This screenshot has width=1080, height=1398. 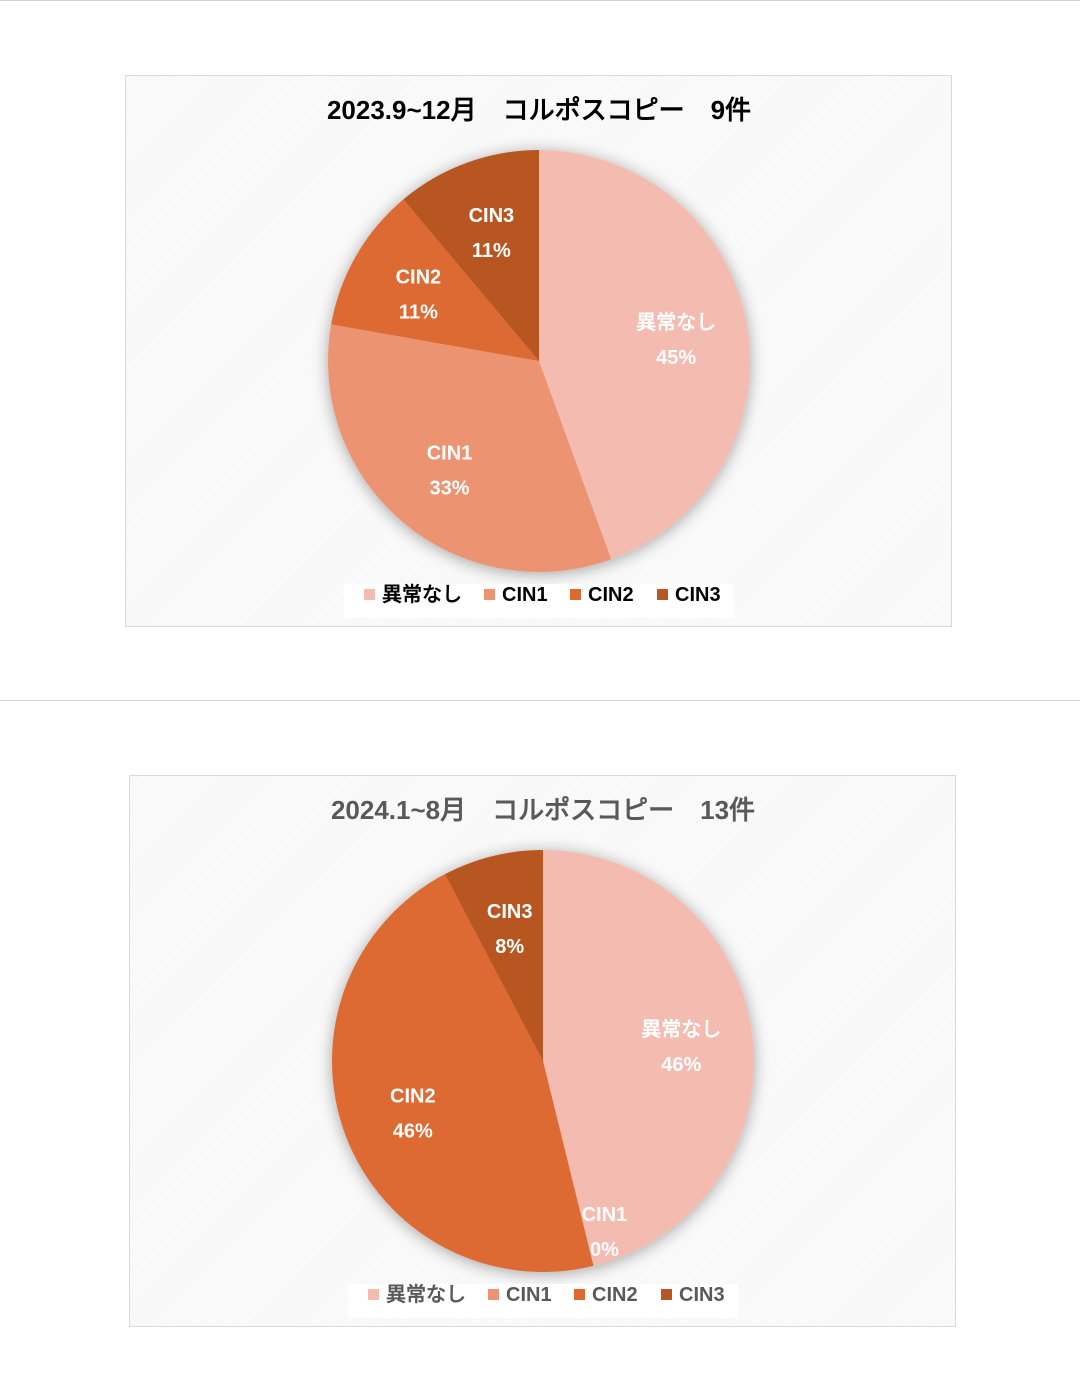 I want to click on slice-labels: 異常なし 46% CIN1 0% CIN2 46% CIN3 8%, so click(x=555, y=1081).